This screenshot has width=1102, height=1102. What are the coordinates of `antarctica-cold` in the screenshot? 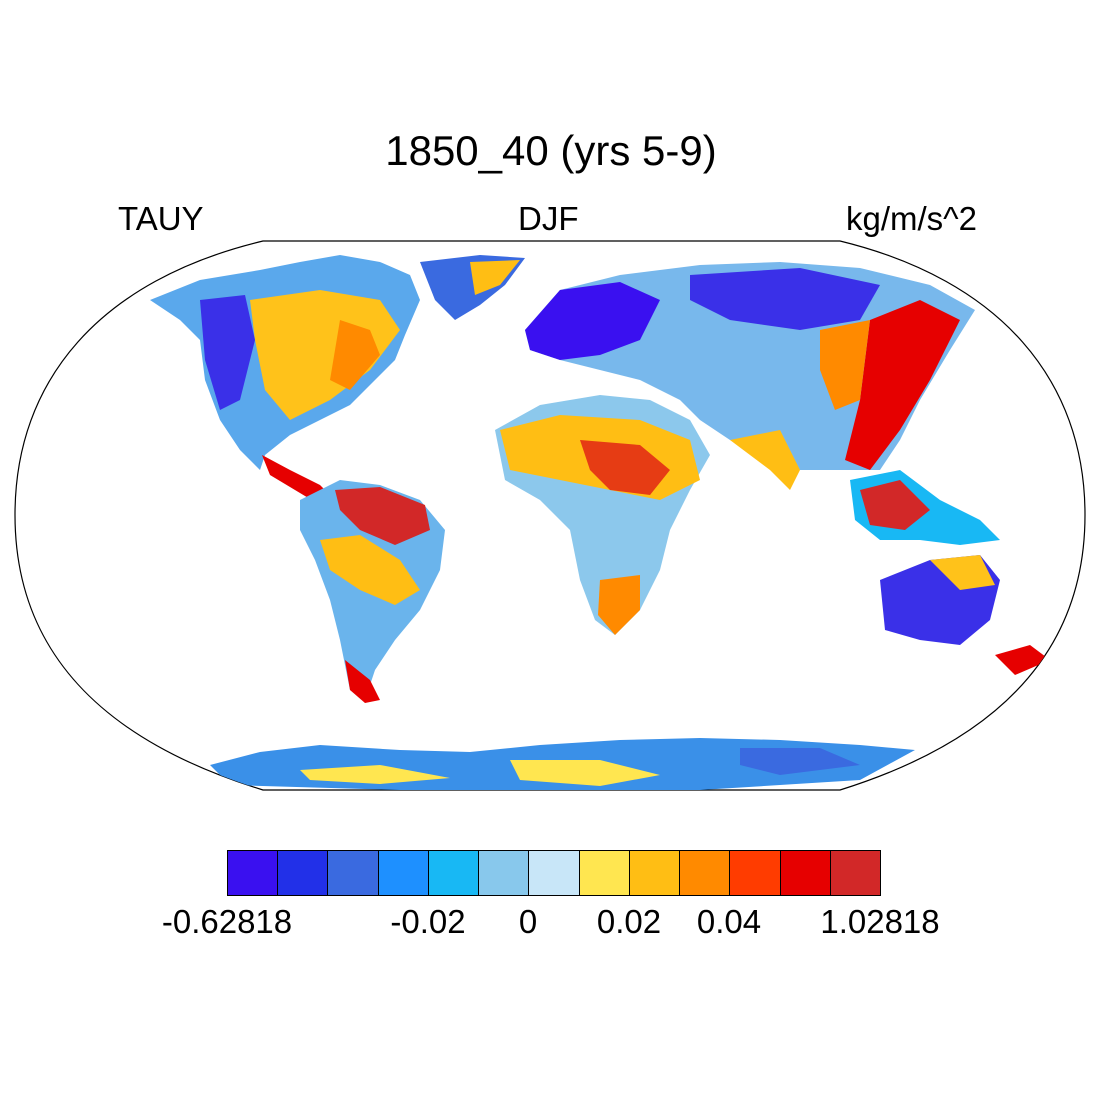 It's located at (800, 761).